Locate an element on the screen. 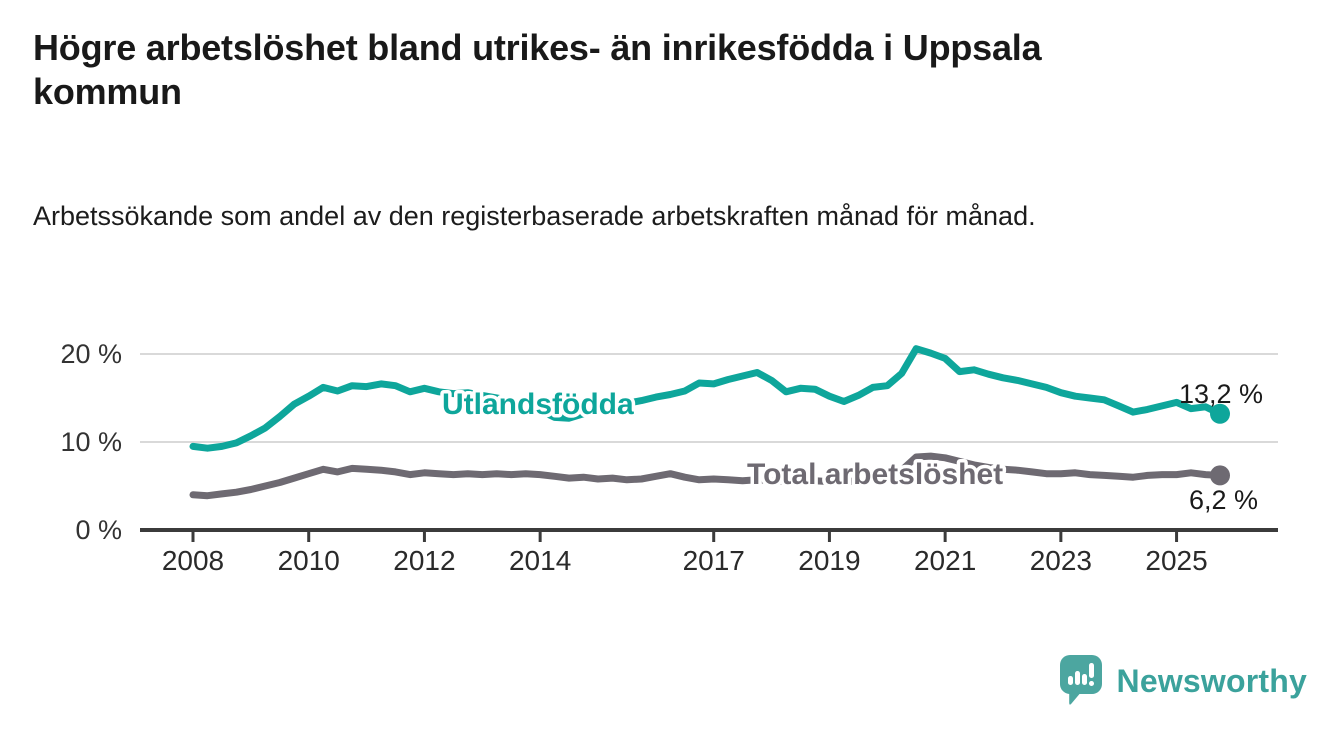 The width and height of the screenshot is (1340, 734). y-axis-label-0: 0 % is located at coordinates (98, 530).